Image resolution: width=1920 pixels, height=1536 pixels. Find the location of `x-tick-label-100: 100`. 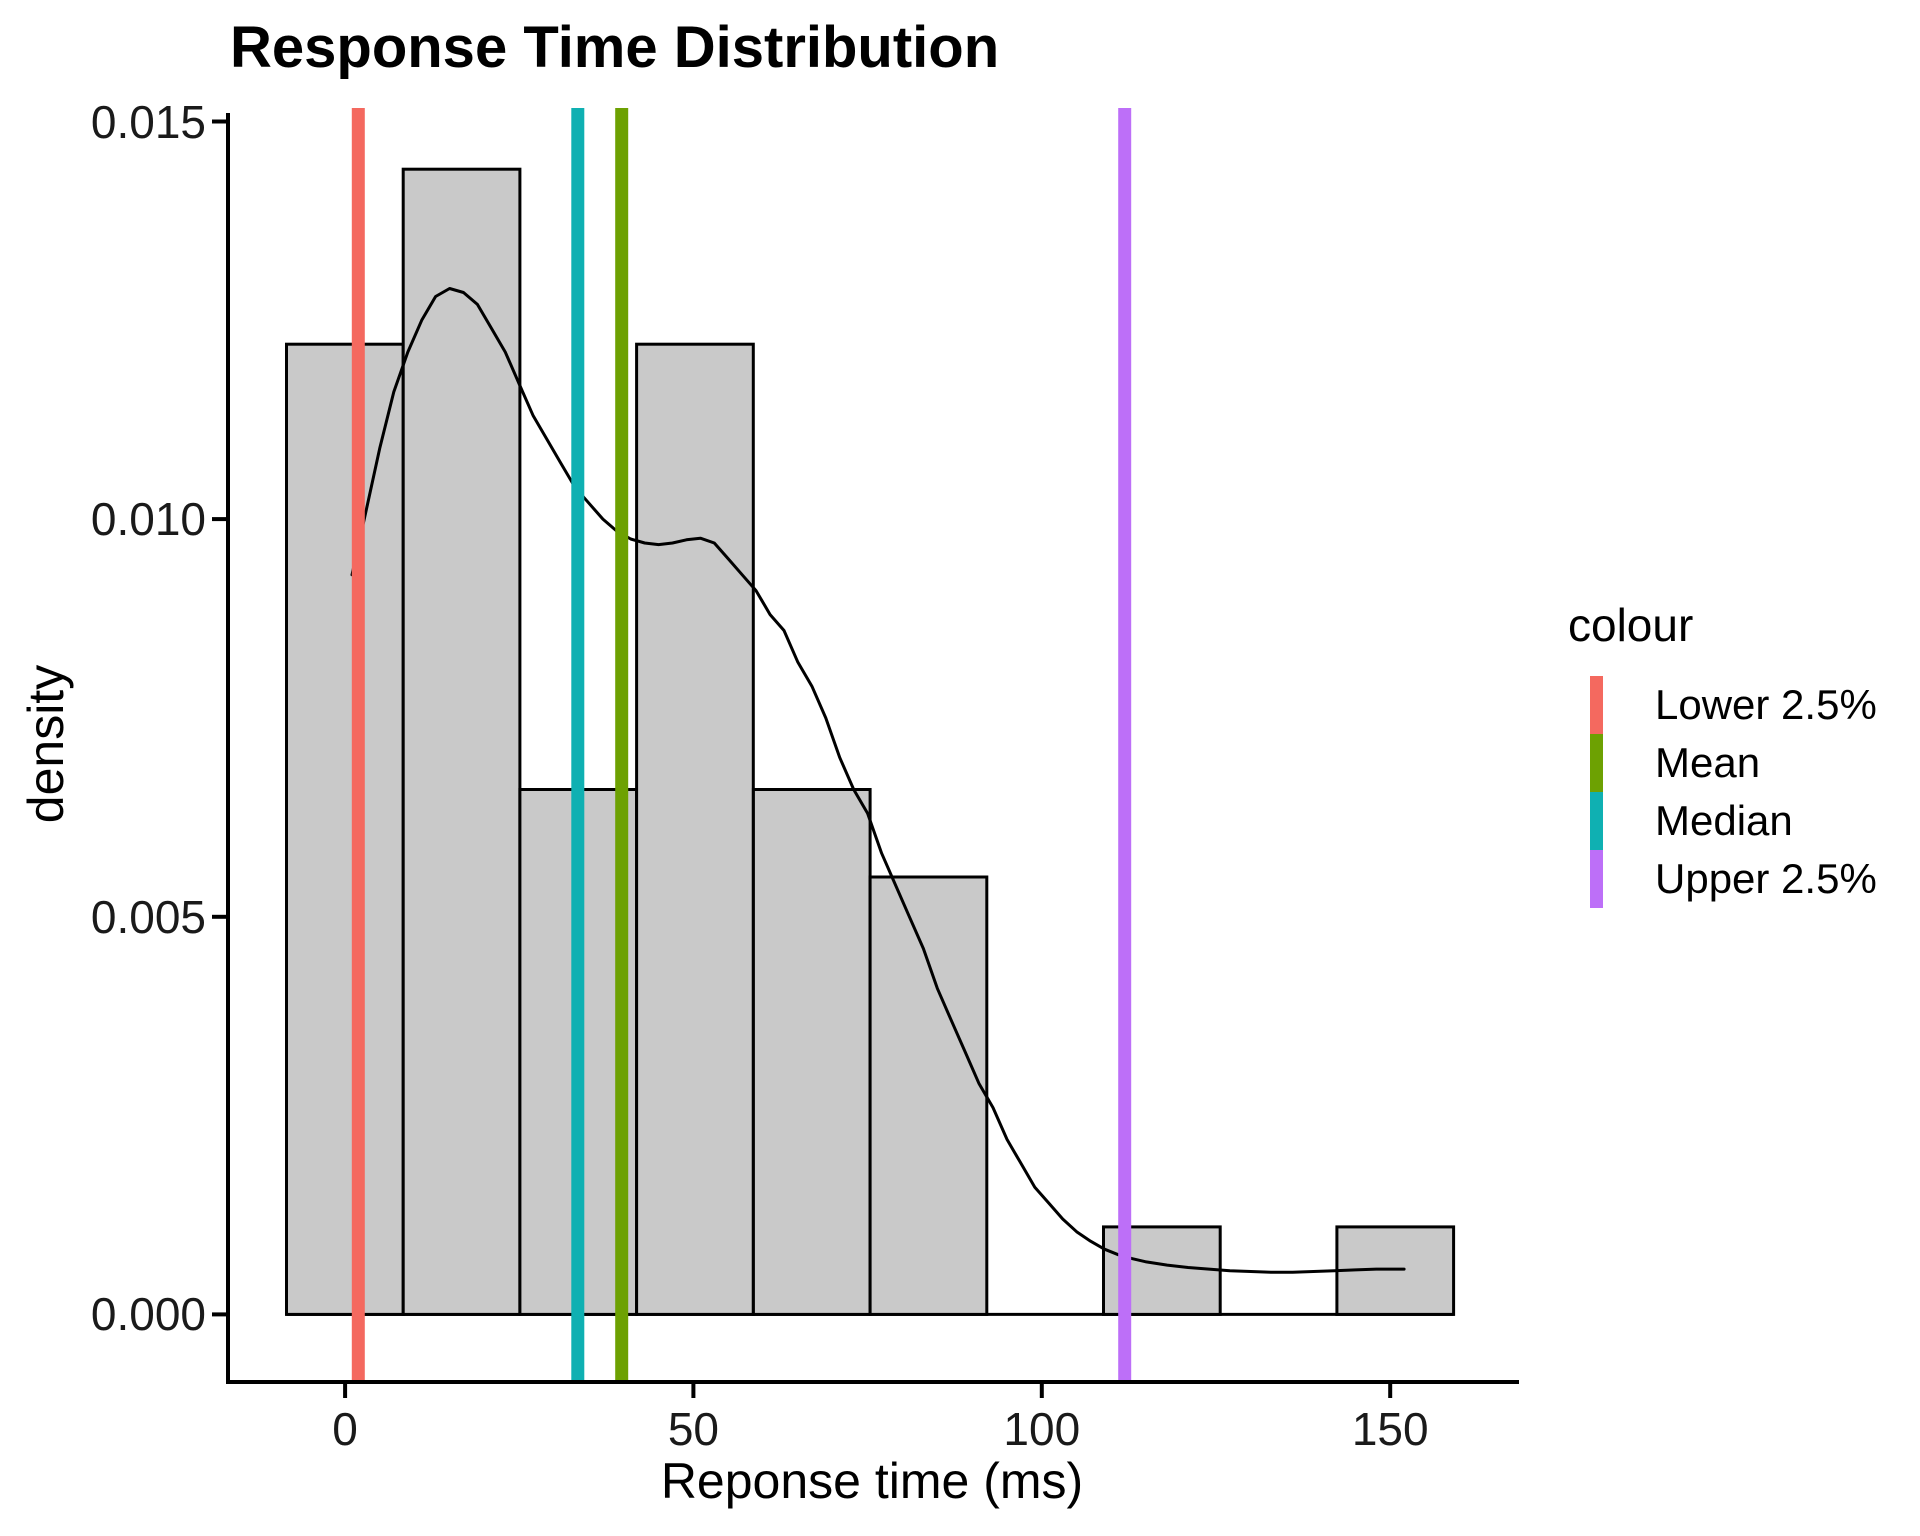

x-tick-label-100: 100 is located at coordinates (1042, 1429).